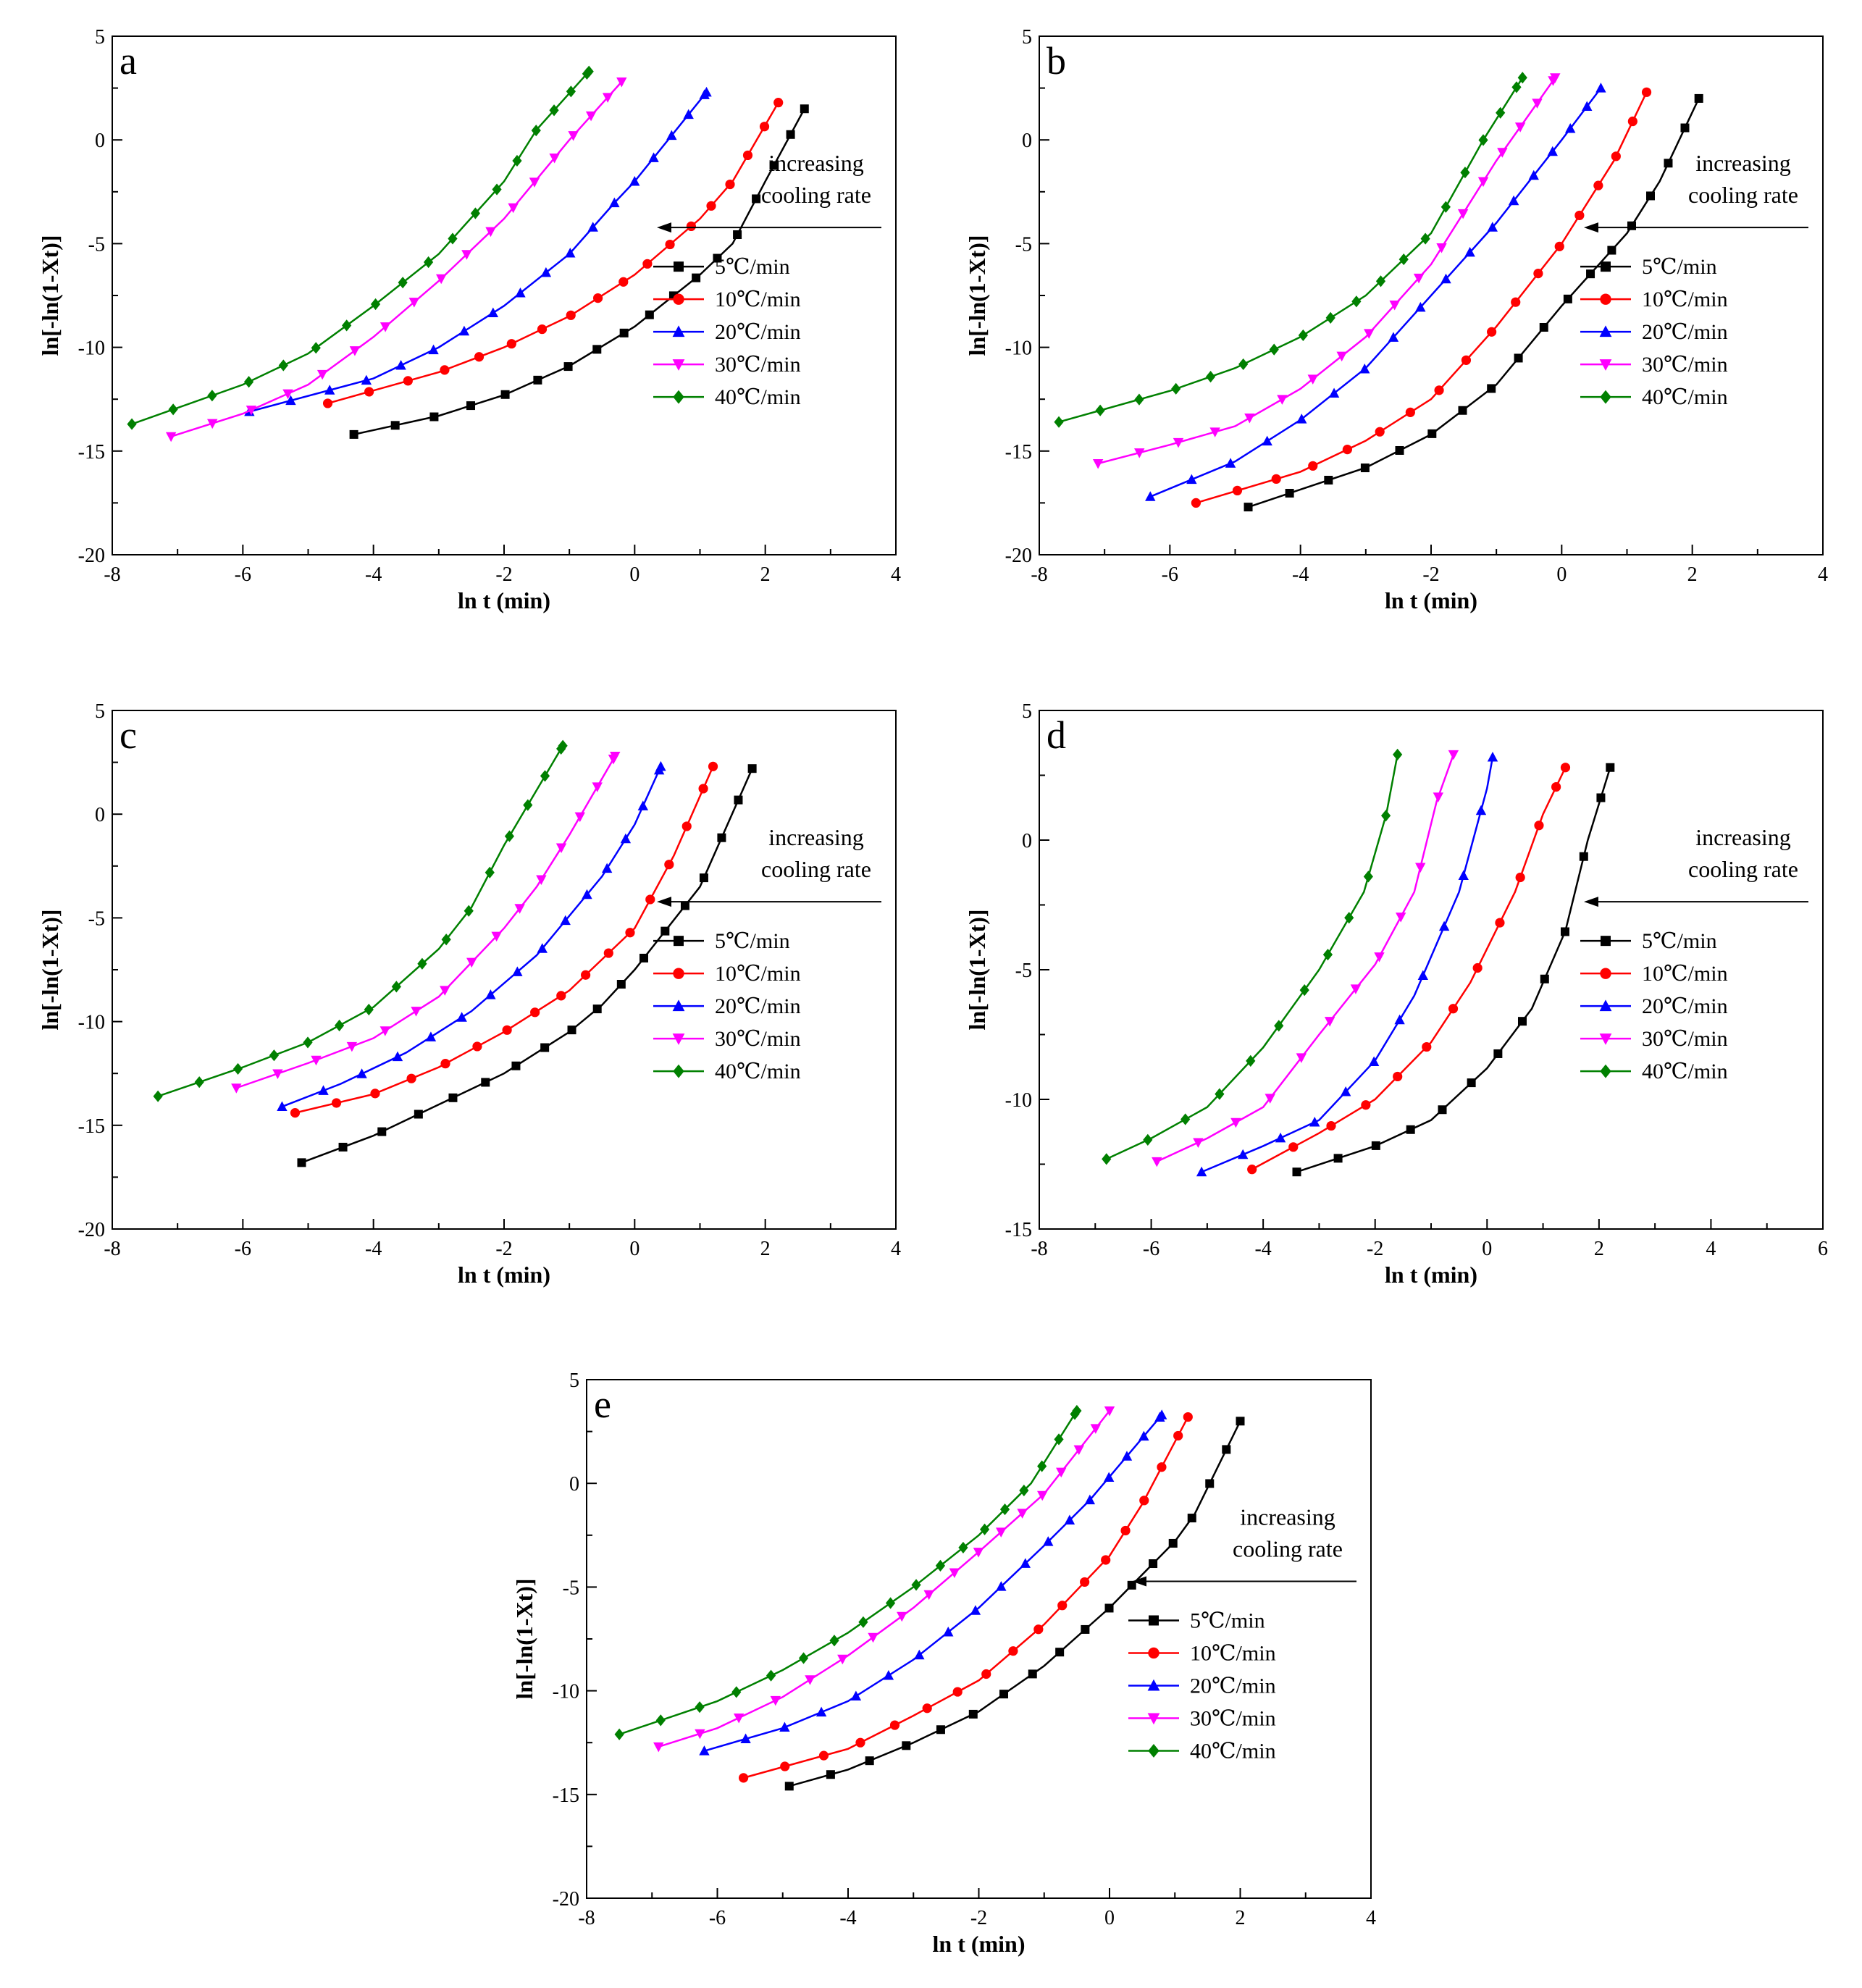 The height and width of the screenshot is (1988, 1862). I want to click on legend-label: 30℃/min, so click(1685, 365).